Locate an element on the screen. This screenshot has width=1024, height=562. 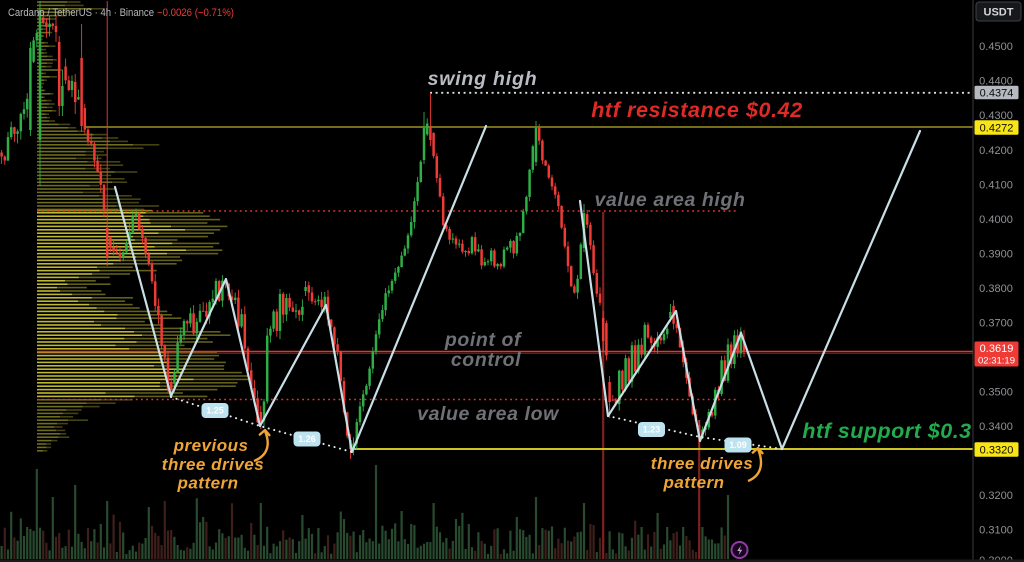
svg-text: 0.4374 is located at coordinates (997, 94).